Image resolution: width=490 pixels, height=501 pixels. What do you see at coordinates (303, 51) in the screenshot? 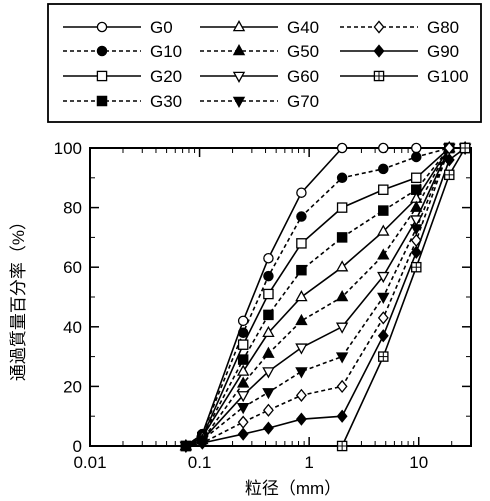
I see `legend-label: G50` at bounding box center [303, 51].